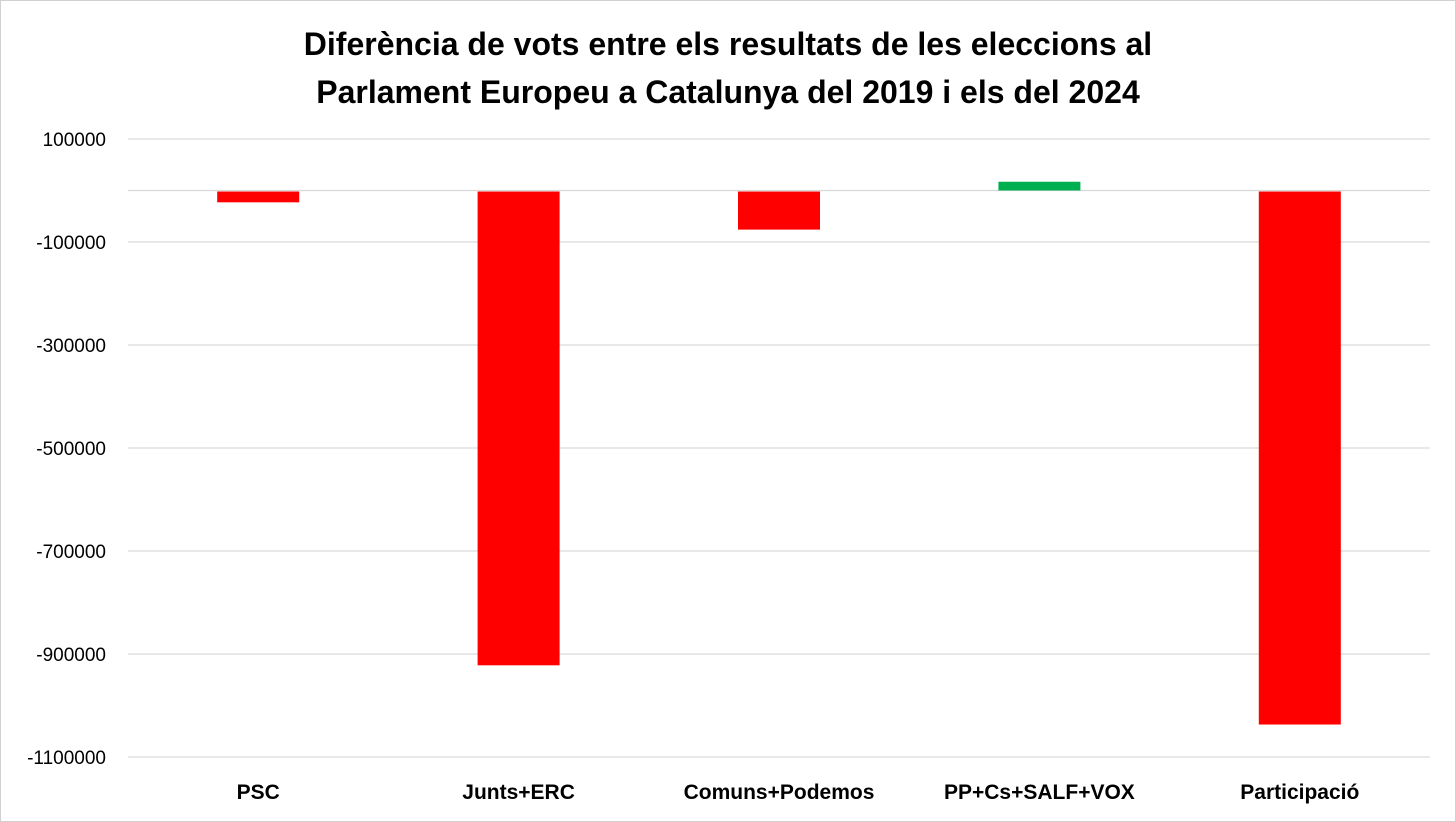 The width and height of the screenshot is (1456, 822). Describe the element at coordinates (71, 655) in the screenshot. I see `y-tick-label: -900000` at that location.